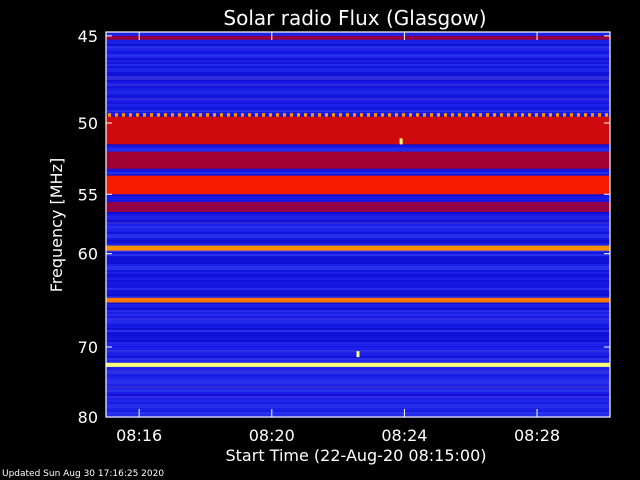 Image resolution: width=640 pixels, height=480 pixels. Describe the element at coordinates (139, 435) in the screenshot. I see `x-tick-label: 08:16` at that location.